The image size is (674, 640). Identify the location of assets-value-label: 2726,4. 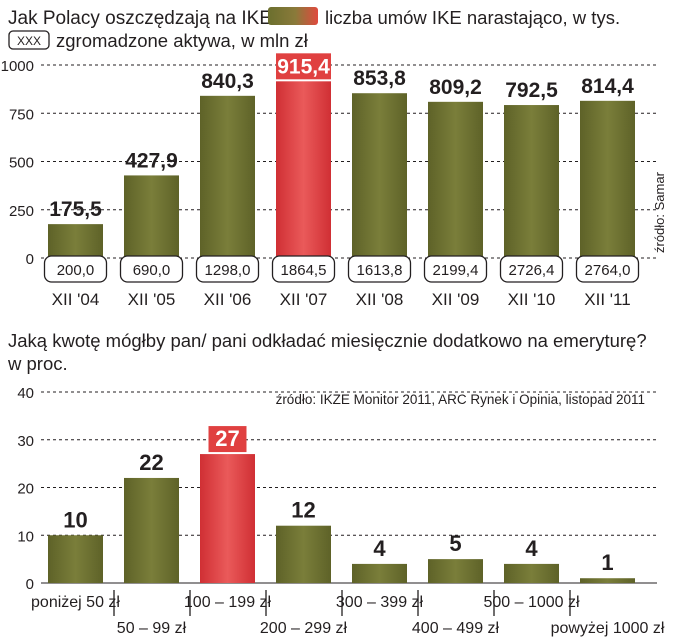
(532, 270).